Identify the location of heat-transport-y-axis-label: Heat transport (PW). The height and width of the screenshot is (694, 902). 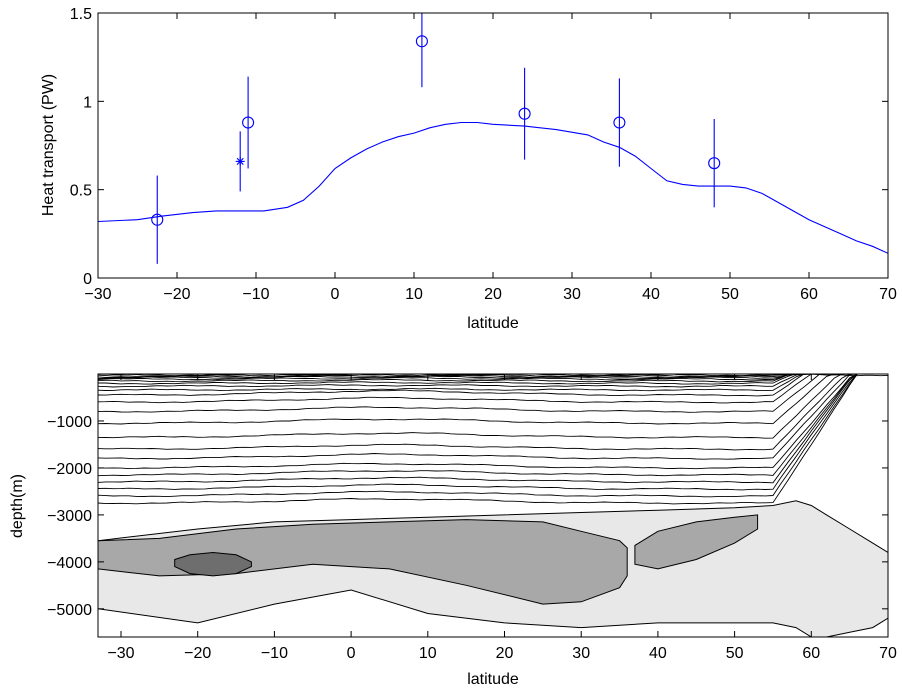
(48, 145).